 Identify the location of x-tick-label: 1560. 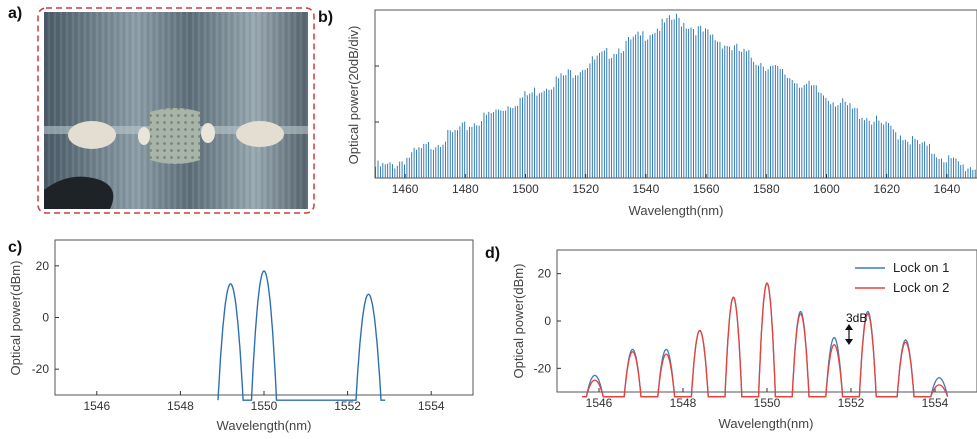
(706, 189).